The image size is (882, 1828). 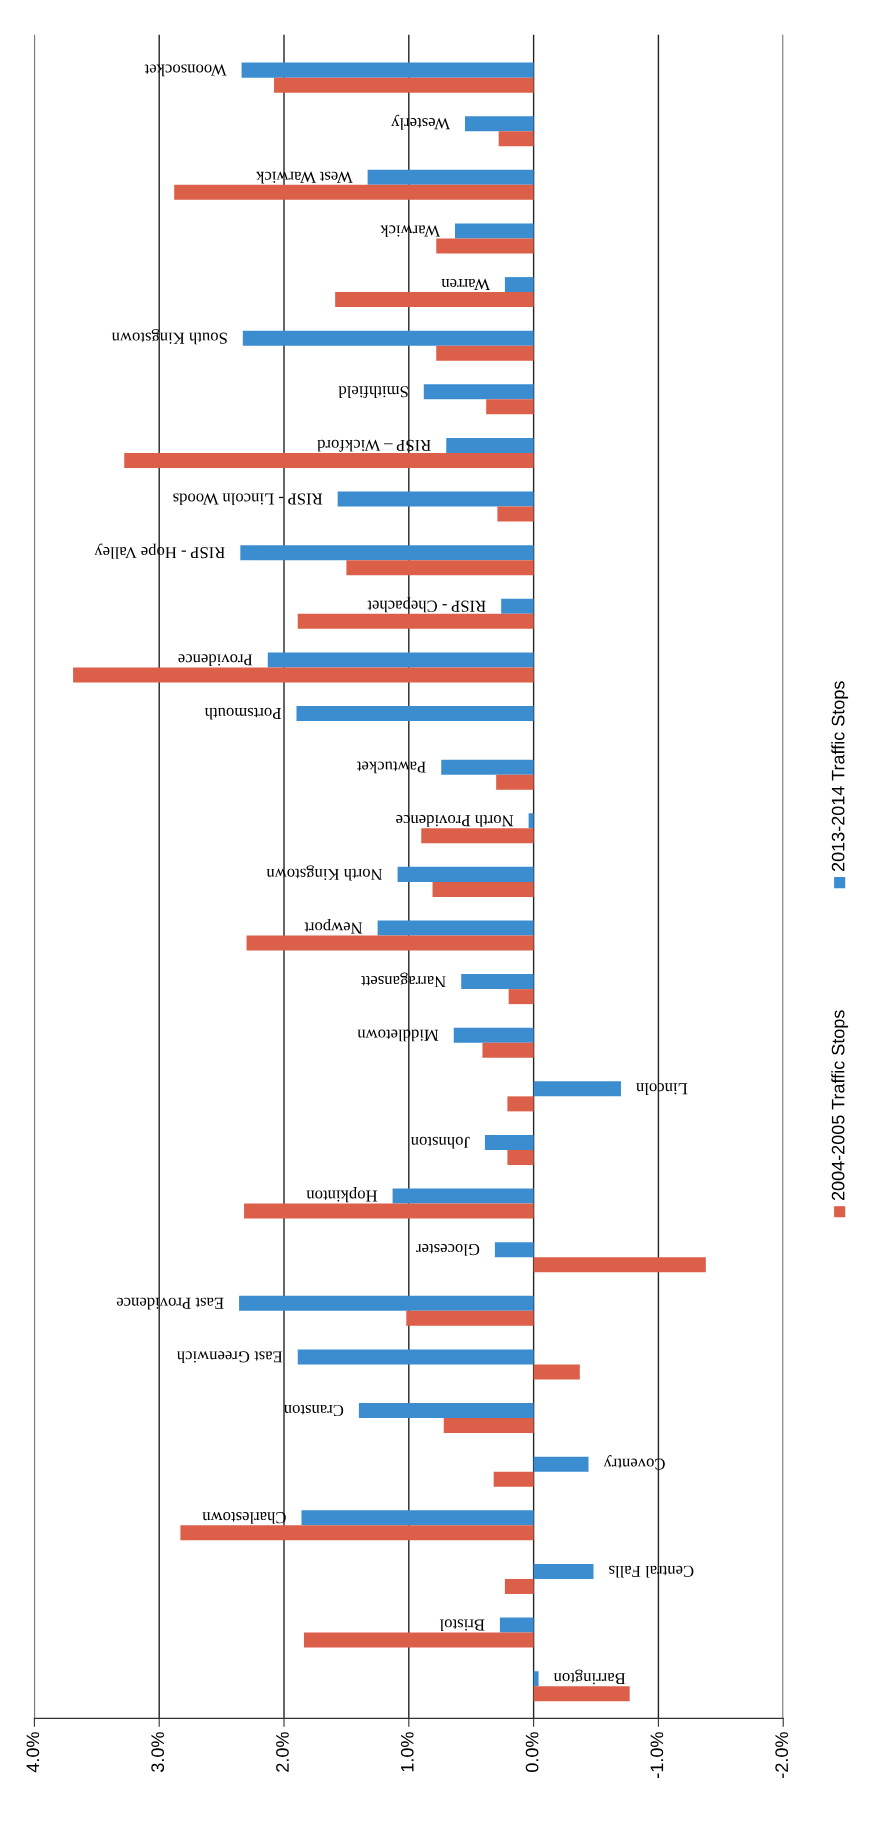 What do you see at coordinates (782, 1755) in the screenshot?
I see `x-tick-label: -2.0%` at bounding box center [782, 1755].